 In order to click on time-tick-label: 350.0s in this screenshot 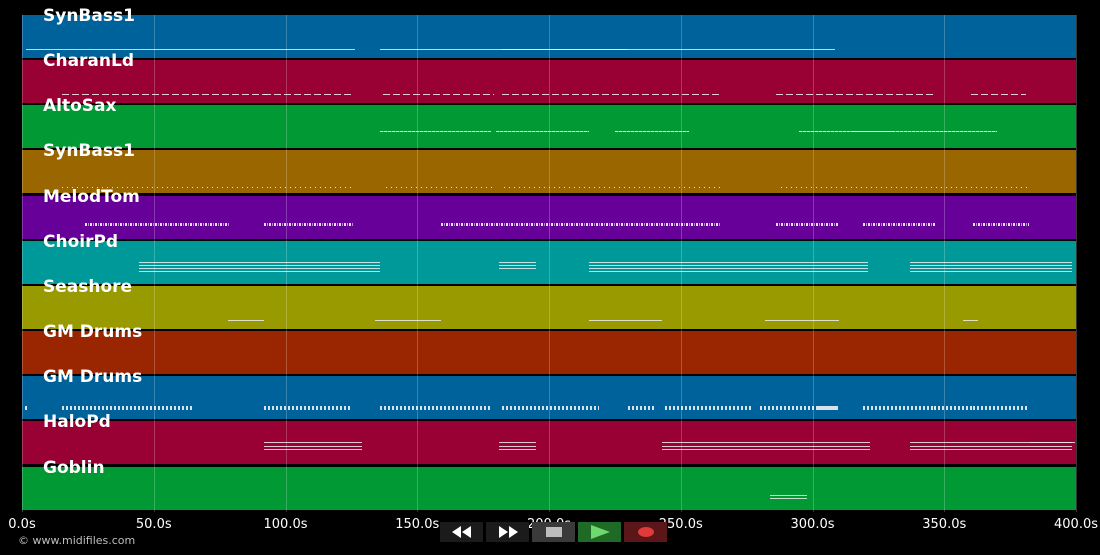, I will do `click(944, 524)`.